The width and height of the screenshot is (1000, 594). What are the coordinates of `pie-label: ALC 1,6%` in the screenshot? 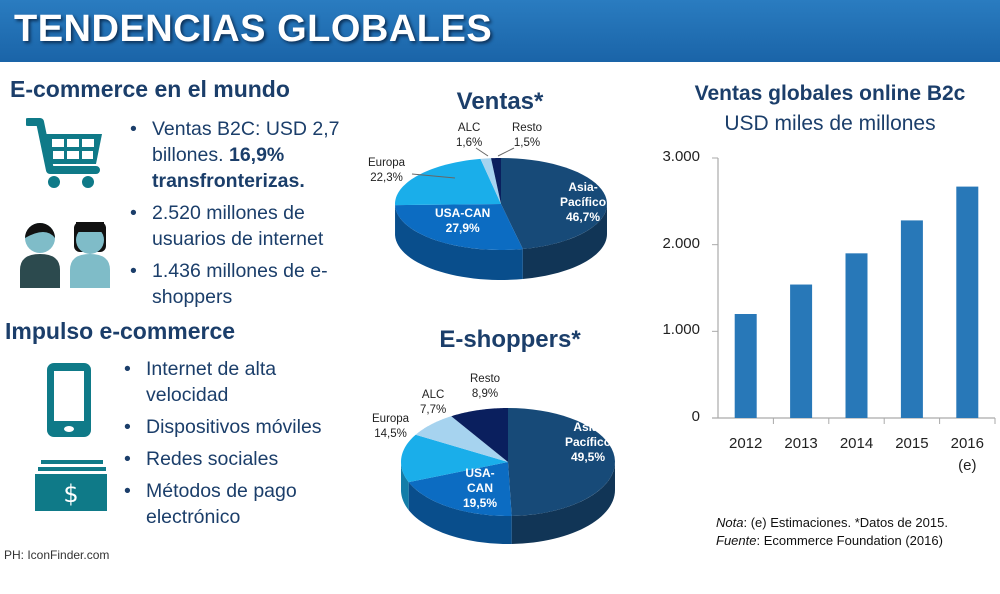 It's located at (469, 136).